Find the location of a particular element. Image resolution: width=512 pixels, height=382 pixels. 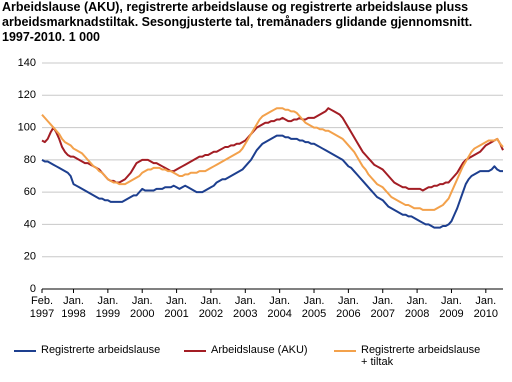

y-tick-label: 100 is located at coordinates (27, 127).